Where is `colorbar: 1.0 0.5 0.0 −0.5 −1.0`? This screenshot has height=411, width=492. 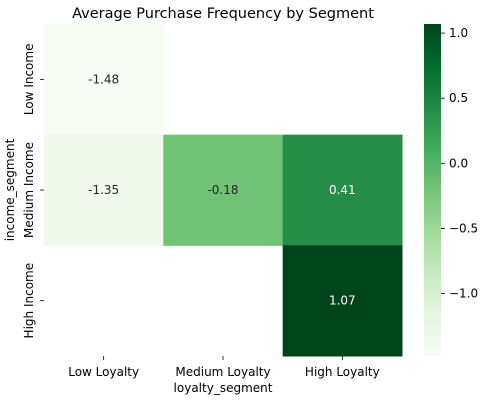
colorbar: 1.0 0.5 0.0 −0.5 −1.0 is located at coordinates (451, 190).